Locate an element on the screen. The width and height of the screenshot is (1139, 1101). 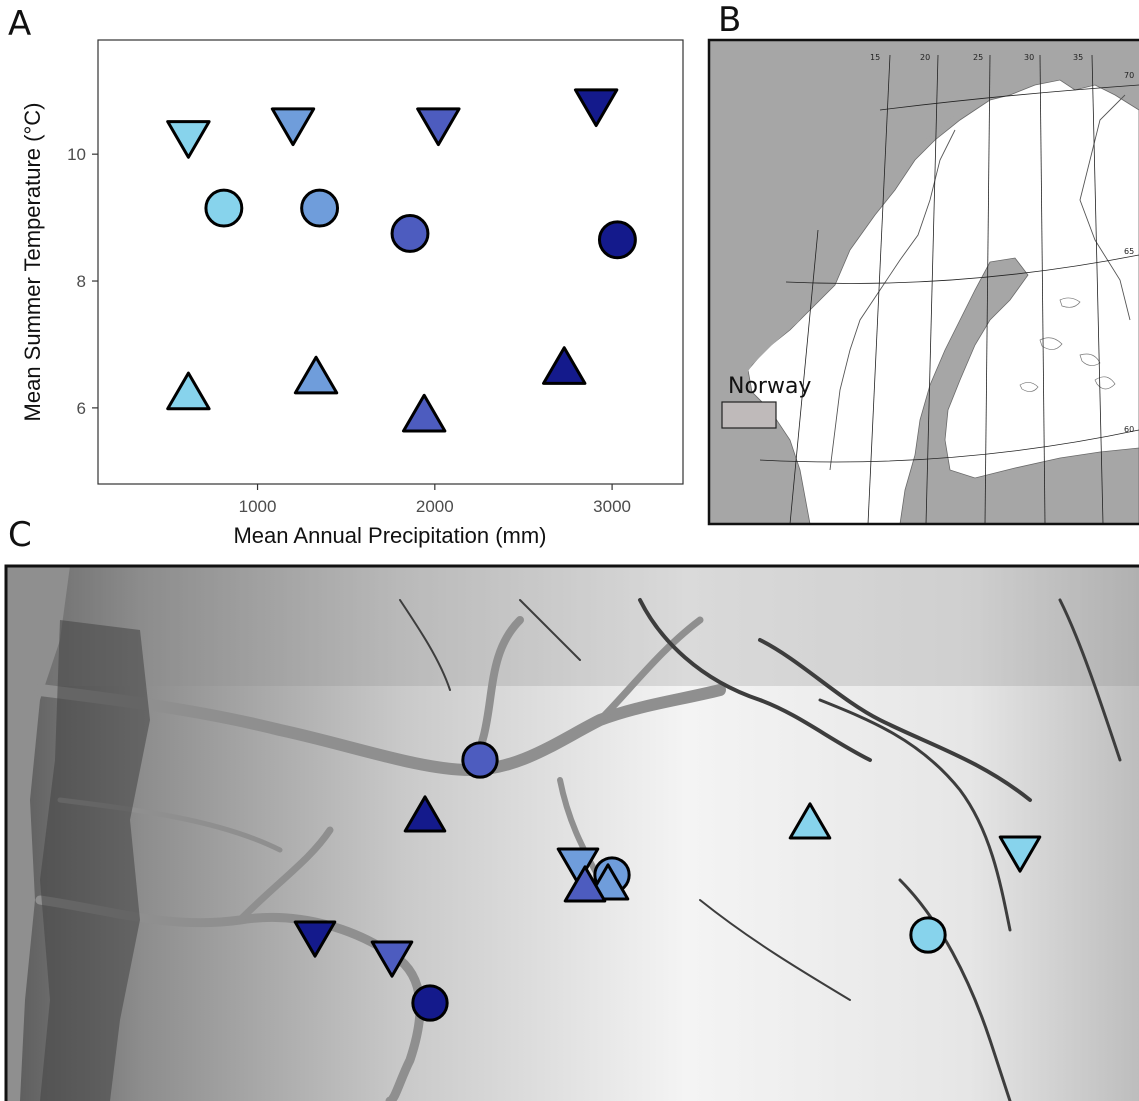
lon-label-15: 15 is located at coordinates (875, 57).